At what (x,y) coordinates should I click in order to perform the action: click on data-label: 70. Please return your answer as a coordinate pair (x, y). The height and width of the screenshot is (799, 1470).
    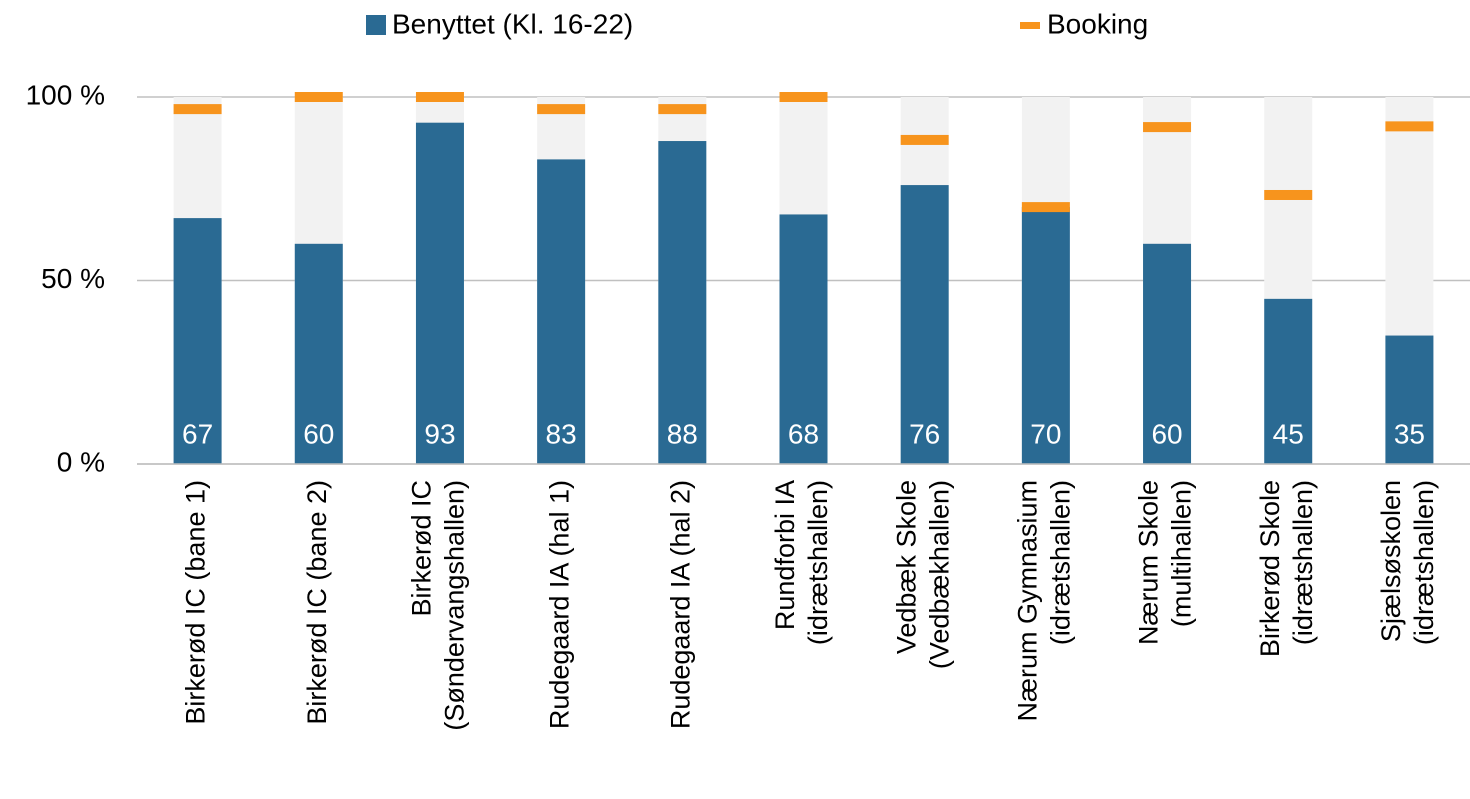
    Looking at the image, I should click on (1045, 433).